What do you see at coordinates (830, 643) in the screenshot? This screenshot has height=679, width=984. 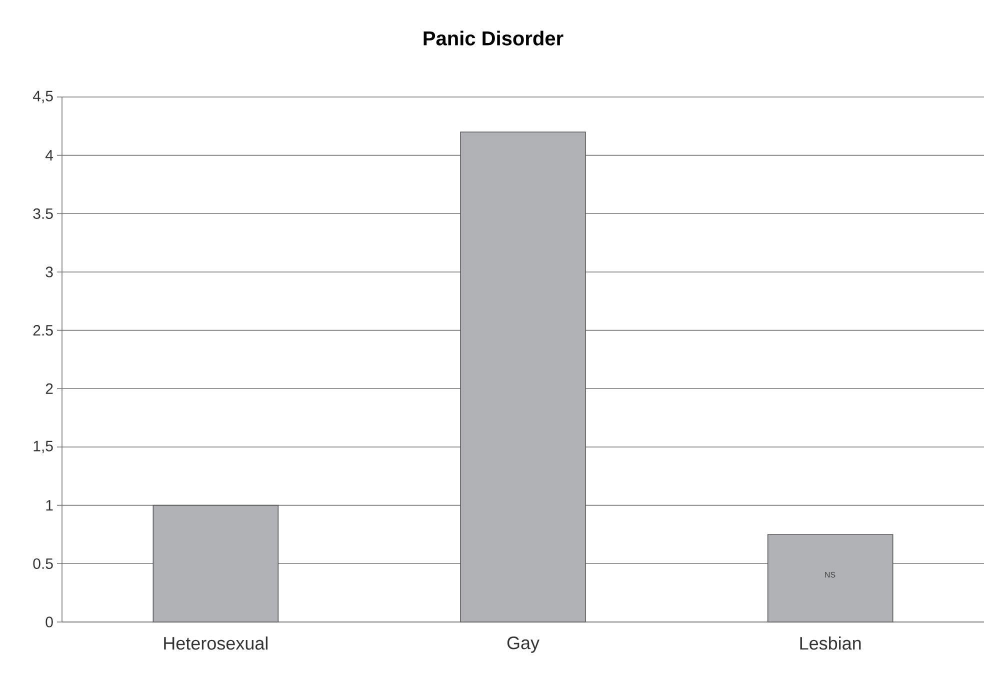 I see `x-tick-label: Lesbian` at bounding box center [830, 643].